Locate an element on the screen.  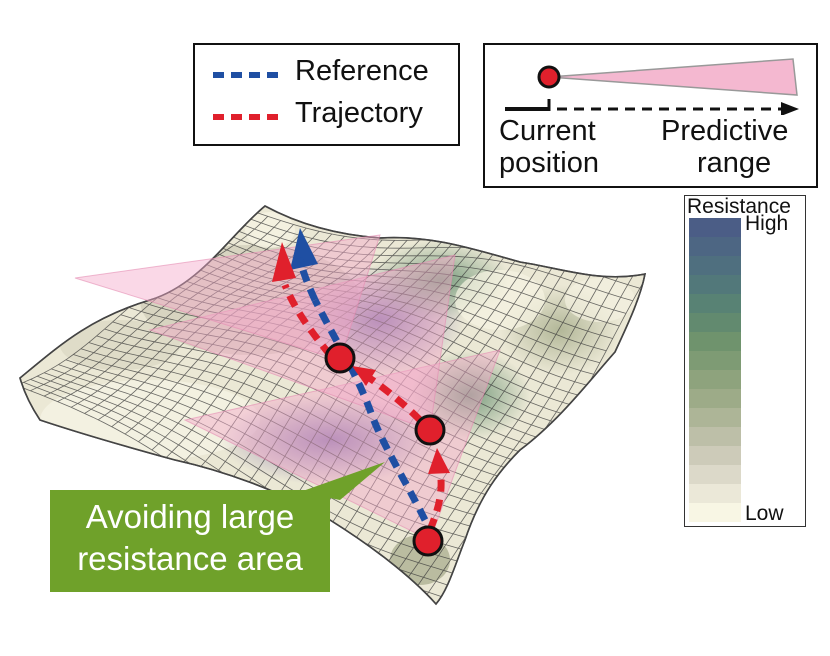
key-current-dot is located at coordinates (549, 77).